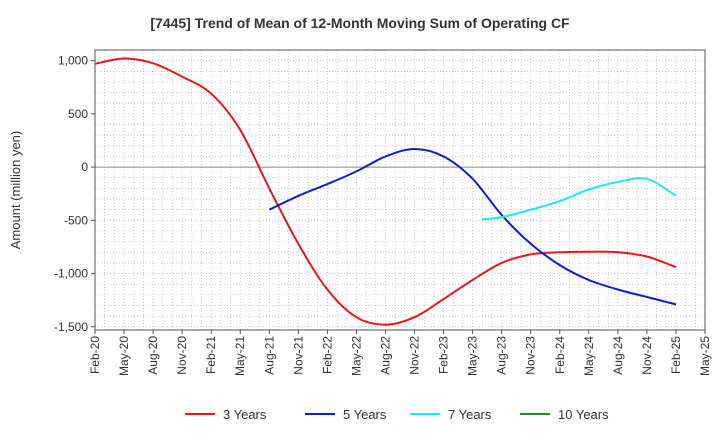 Image resolution: width=720 pixels, height=440 pixels. I want to click on x-tick-label: May-22, so click(356, 356).